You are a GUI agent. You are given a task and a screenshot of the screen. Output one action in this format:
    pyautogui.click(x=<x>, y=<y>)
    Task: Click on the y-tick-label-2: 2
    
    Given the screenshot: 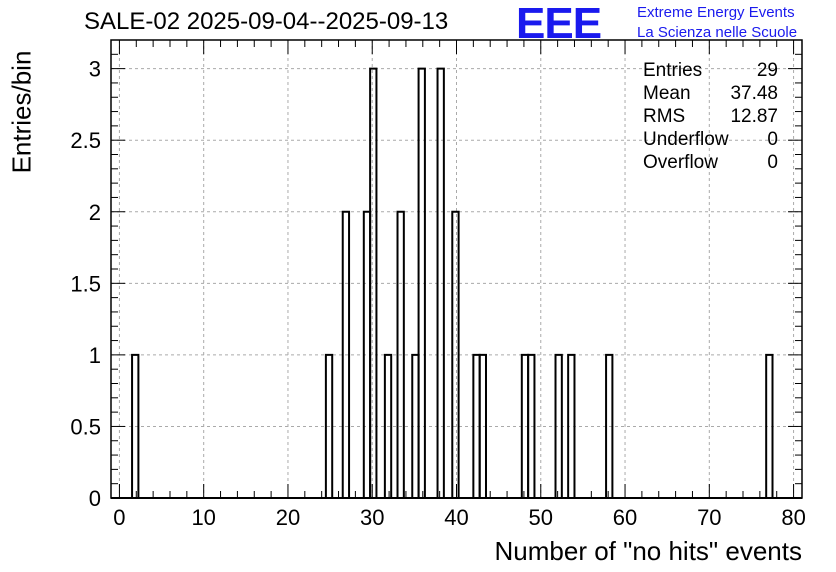 What is the action you would take?
    pyautogui.click(x=95, y=212)
    